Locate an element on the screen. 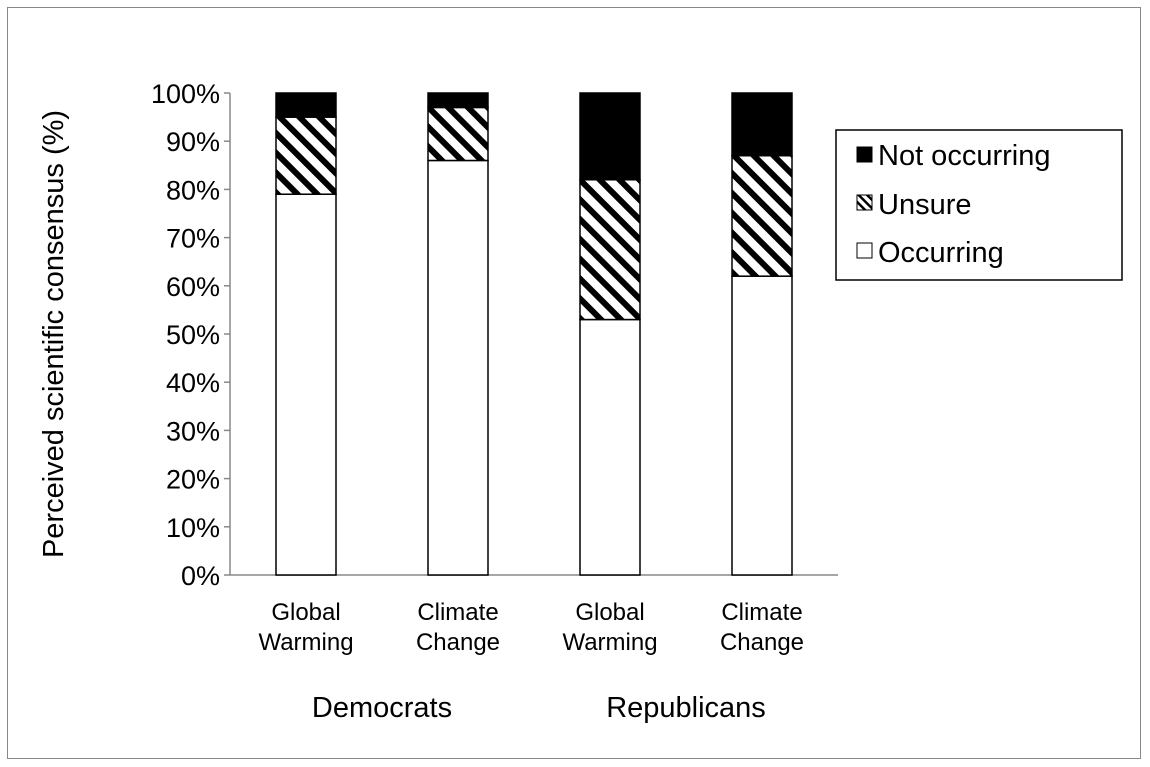  x-group-label: Republicans is located at coordinates (686, 708).